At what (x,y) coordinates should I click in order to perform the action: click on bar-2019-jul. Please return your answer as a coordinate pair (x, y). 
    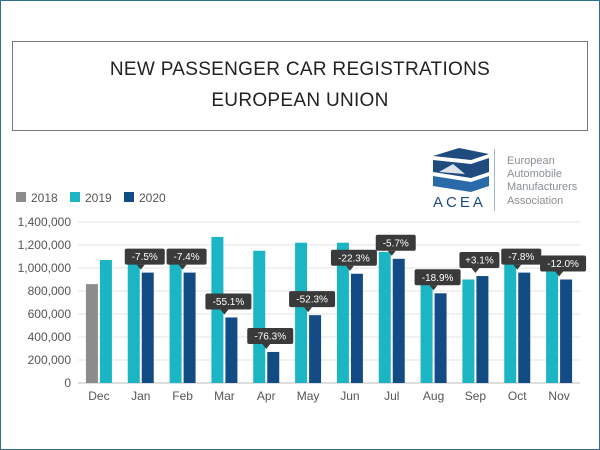
    Looking at the image, I should click on (384, 317).